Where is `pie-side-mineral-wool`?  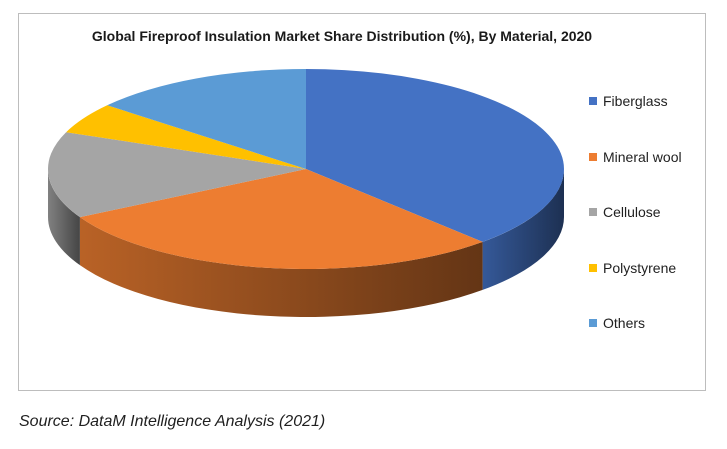
pie-side-mineral-wool is located at coordinates (281, 267).